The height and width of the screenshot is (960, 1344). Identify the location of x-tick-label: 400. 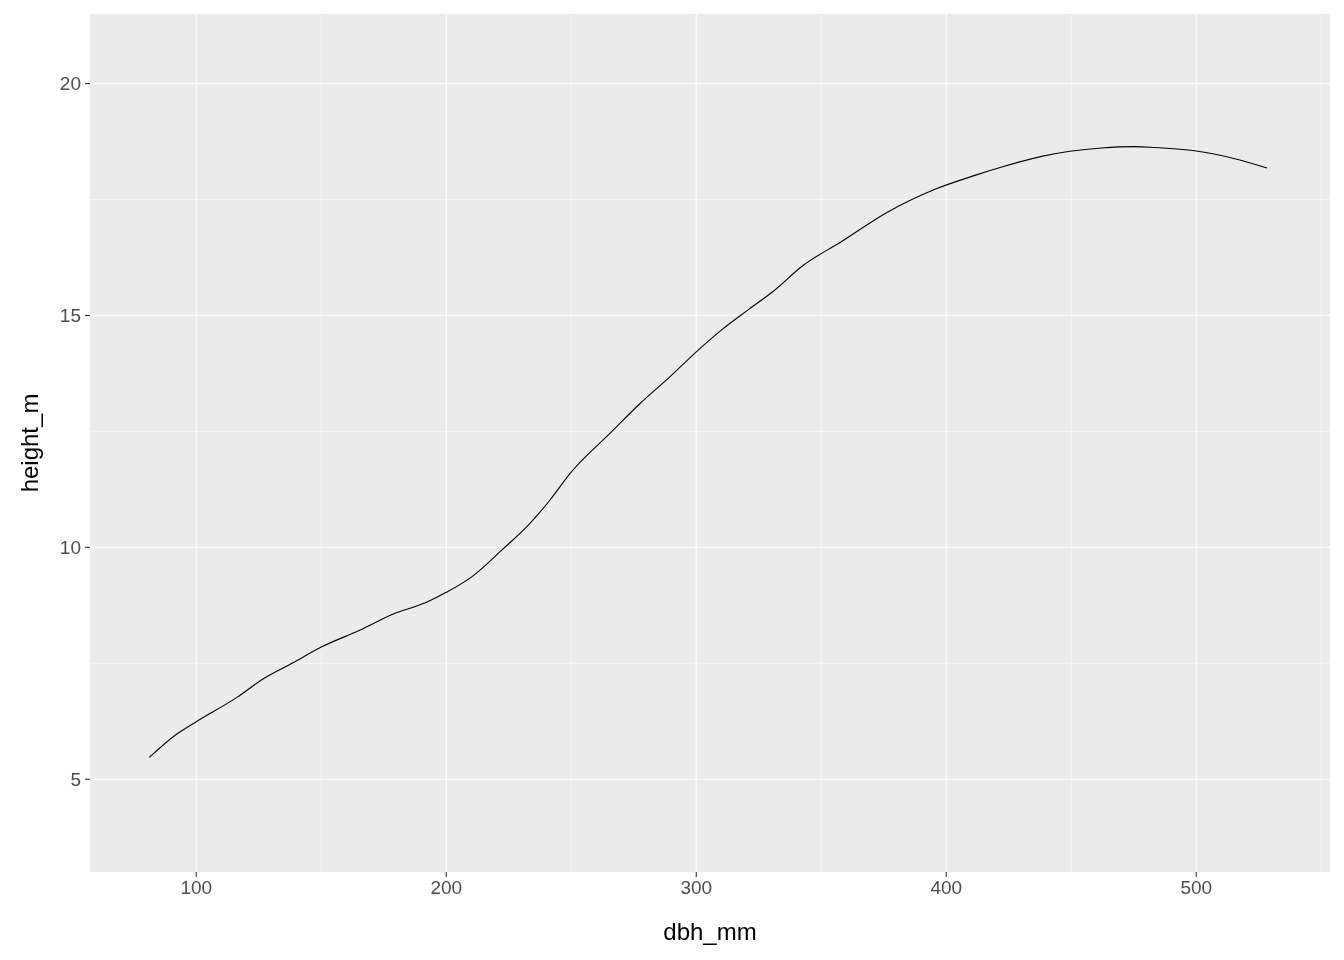
(946, 887).